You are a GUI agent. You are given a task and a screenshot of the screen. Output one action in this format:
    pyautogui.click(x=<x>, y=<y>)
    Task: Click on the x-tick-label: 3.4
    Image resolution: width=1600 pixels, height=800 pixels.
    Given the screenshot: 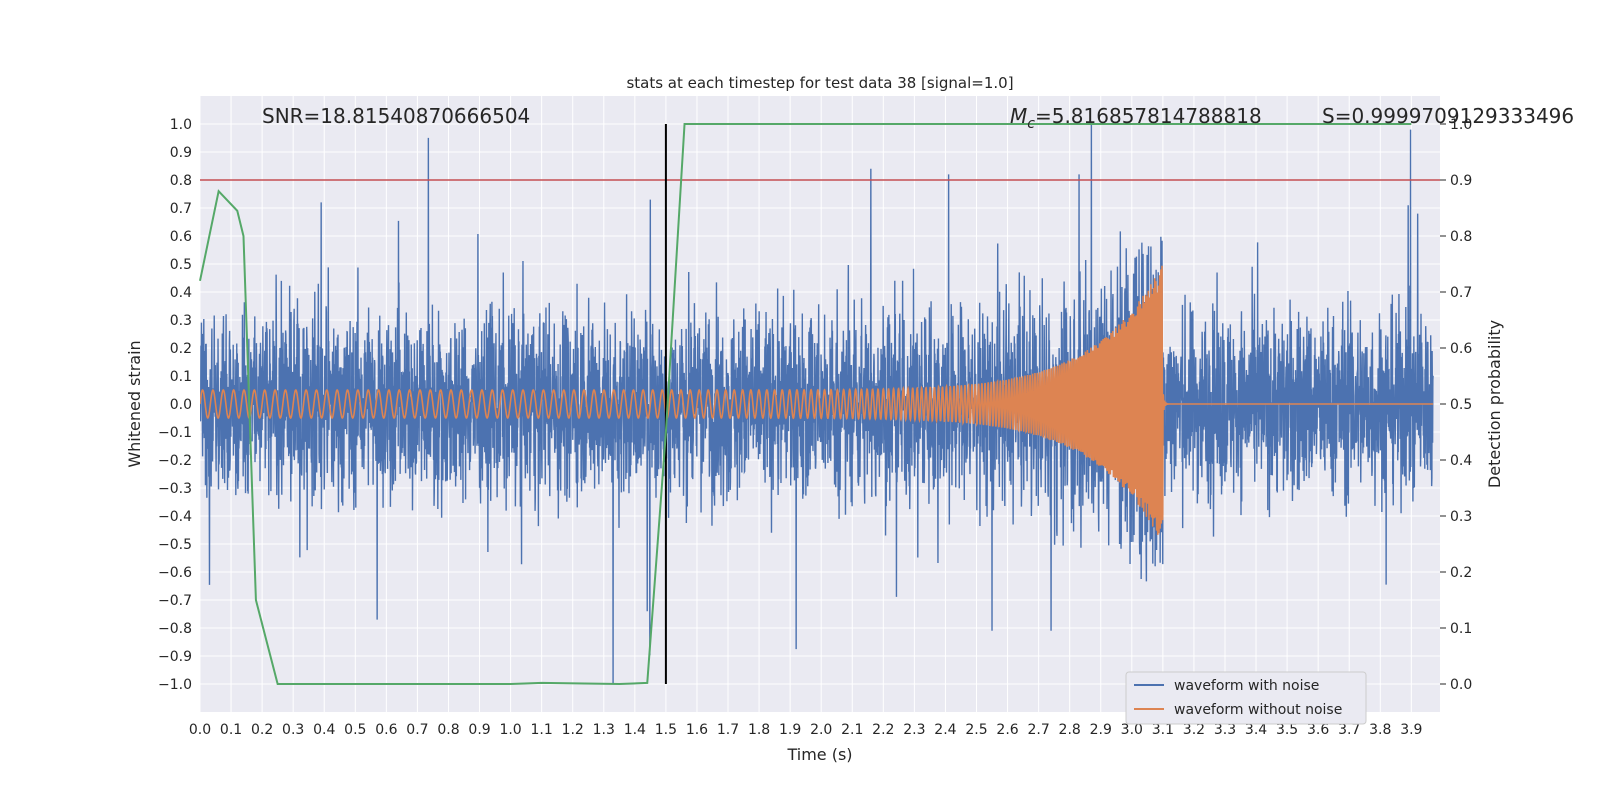 What is the action you would take?
    pyautogui.click(x=1256, y=730)
    